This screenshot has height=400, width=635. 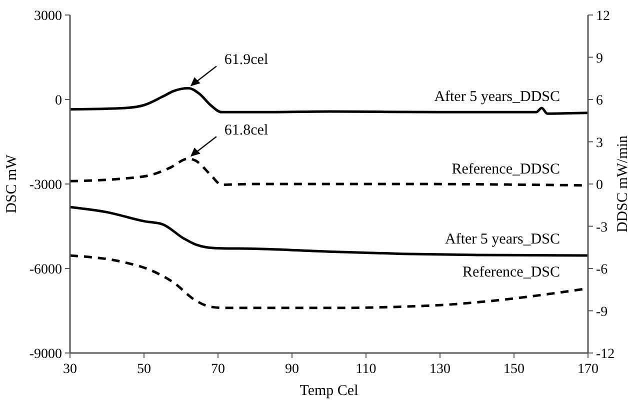 I want to click on x-tick-label: 90, so click(x=292, y=369).